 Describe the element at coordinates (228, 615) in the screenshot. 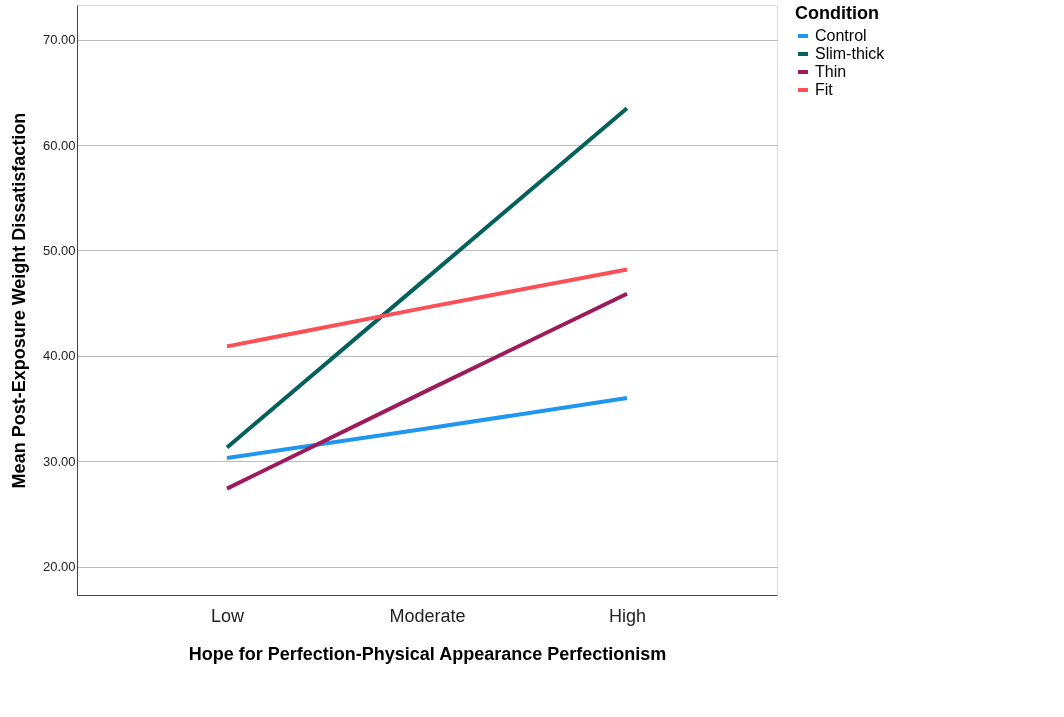

I see `x-tick-label: Low` at that location.